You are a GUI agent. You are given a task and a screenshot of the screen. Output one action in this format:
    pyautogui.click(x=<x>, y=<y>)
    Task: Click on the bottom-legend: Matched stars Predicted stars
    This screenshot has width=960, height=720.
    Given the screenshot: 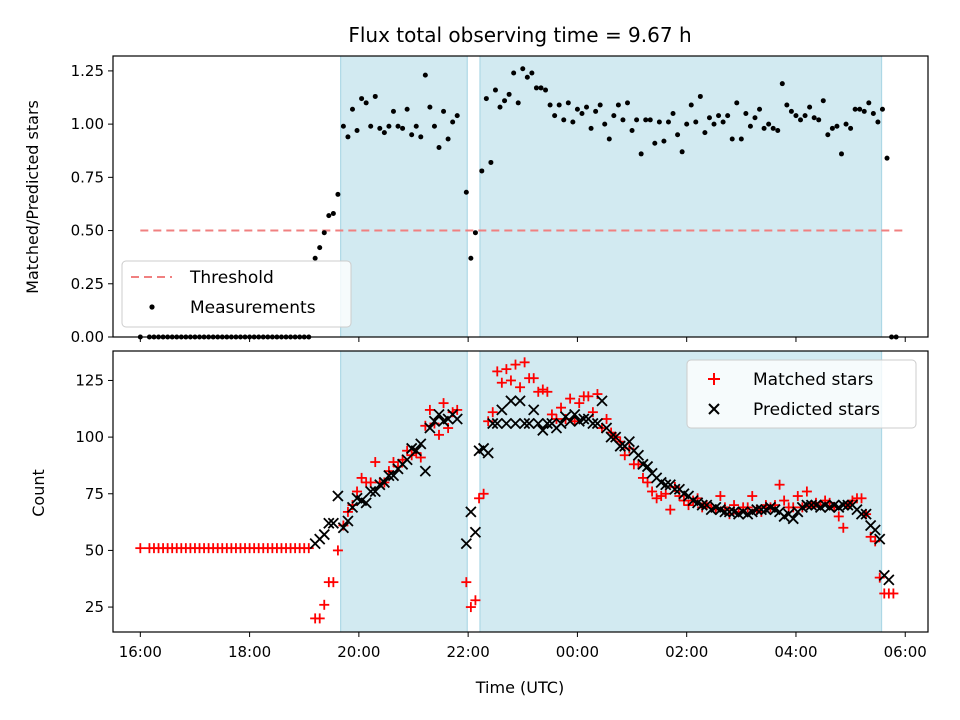 What is the action you would take?
    pyautogui.click(x=801, y=394)
    